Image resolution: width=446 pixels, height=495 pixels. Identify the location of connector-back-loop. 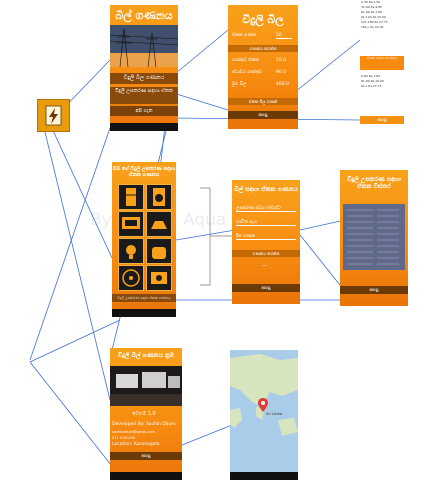
(70, 244).